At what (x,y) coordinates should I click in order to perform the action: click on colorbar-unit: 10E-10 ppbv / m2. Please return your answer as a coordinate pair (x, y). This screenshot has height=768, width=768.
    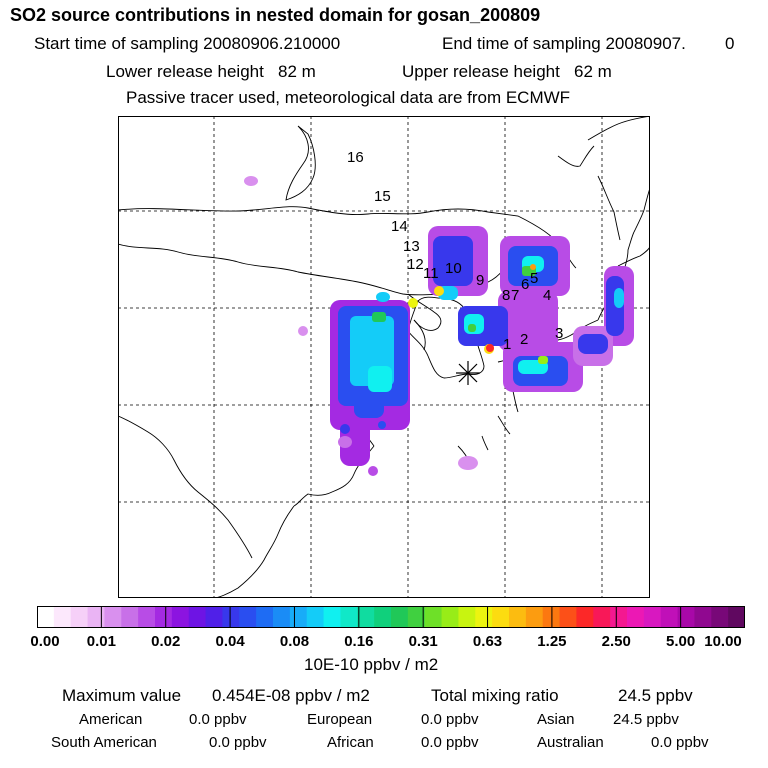
    Looking at the image, I should click on (371, 664).